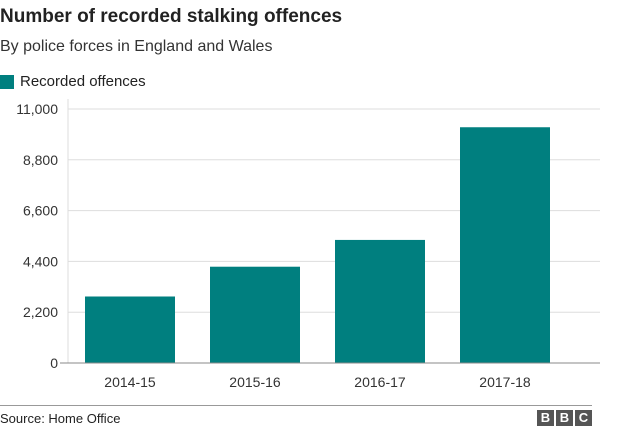 The height and width of the screenshot is (431, 624). What do you see at coordinates (505, 382) in the screenshot?
I see `x-tick-label: 2017-18` at bounding box center [505, 382].